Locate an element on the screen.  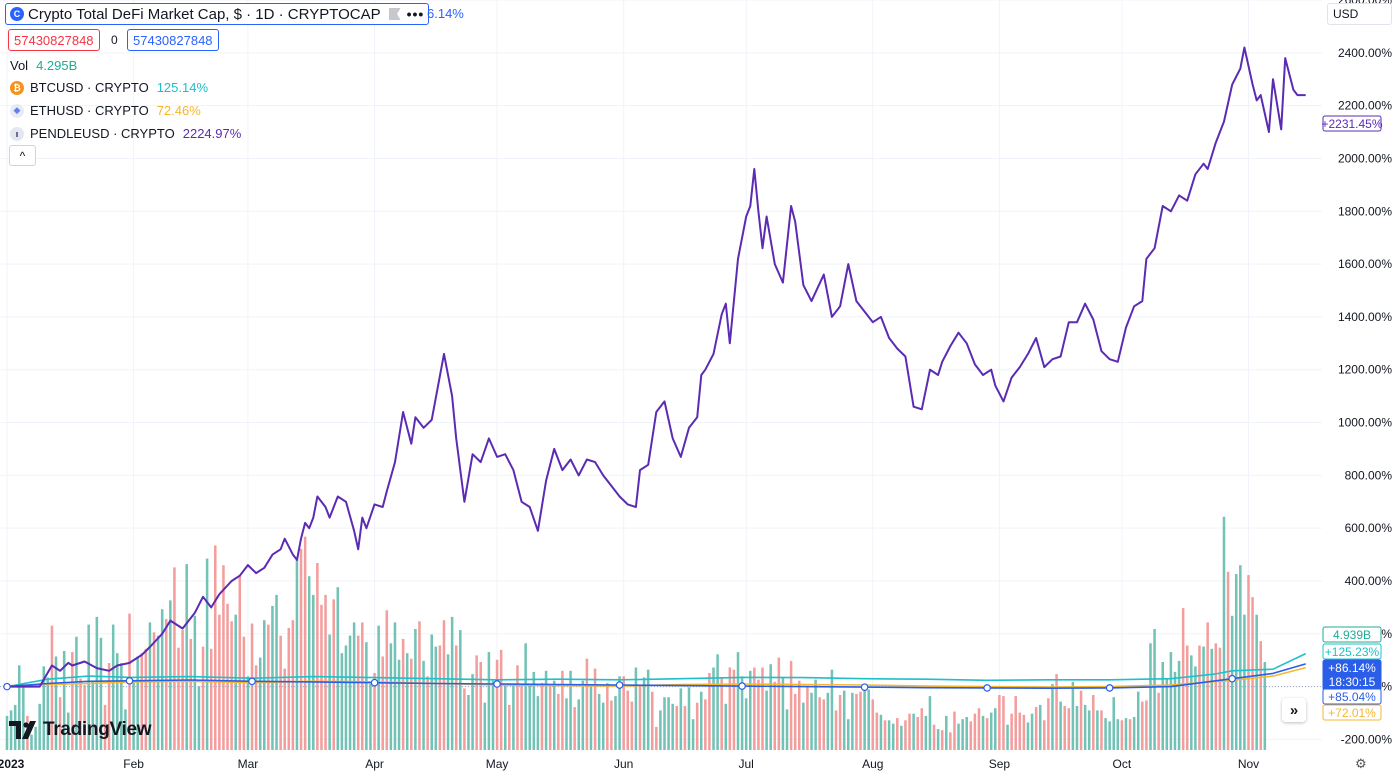
series-line is located at coordinates (656, 676).